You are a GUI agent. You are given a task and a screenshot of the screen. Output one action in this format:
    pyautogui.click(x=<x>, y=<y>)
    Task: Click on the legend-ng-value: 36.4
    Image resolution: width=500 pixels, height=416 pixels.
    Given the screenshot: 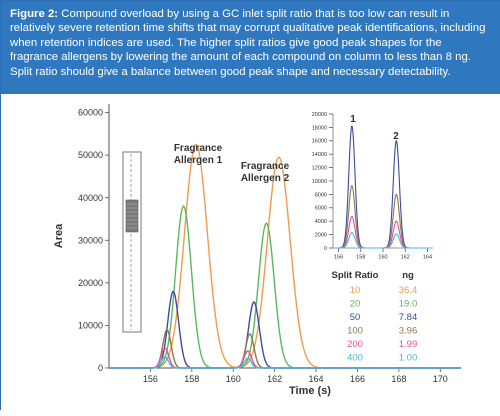 What is the action you would take?
    pyautogui.click(x=408, y=290)
    